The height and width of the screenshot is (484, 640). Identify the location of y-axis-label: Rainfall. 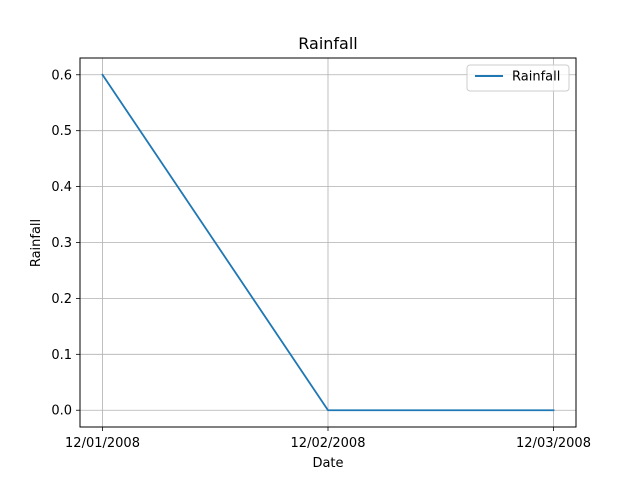
(36, 243).